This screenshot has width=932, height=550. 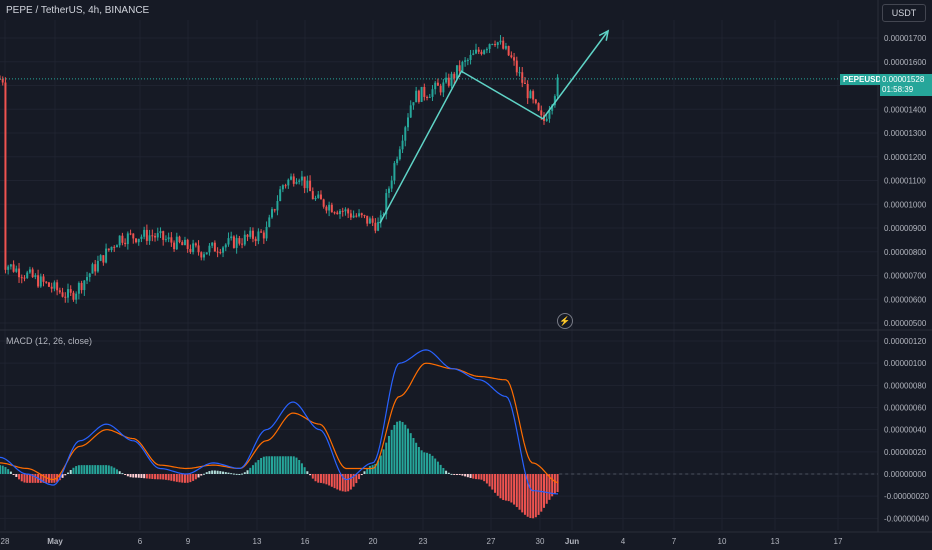 I want to click on price-tick-label: 0.00001000, so click(x=905, y=204).